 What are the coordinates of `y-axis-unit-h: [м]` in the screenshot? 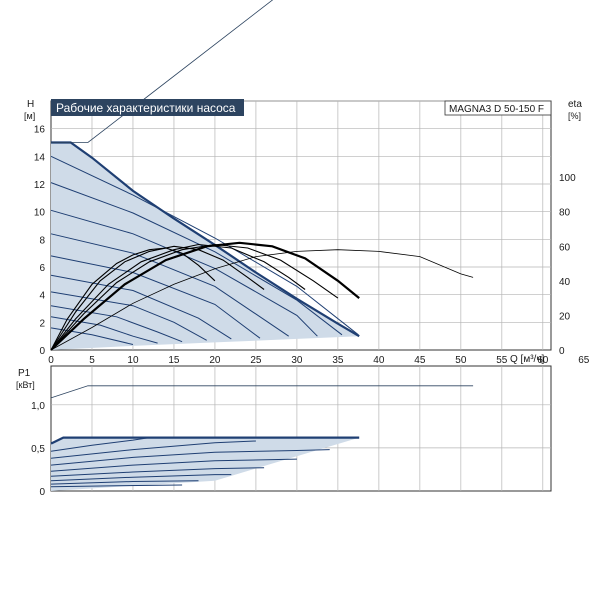 It's located at (29, 116).